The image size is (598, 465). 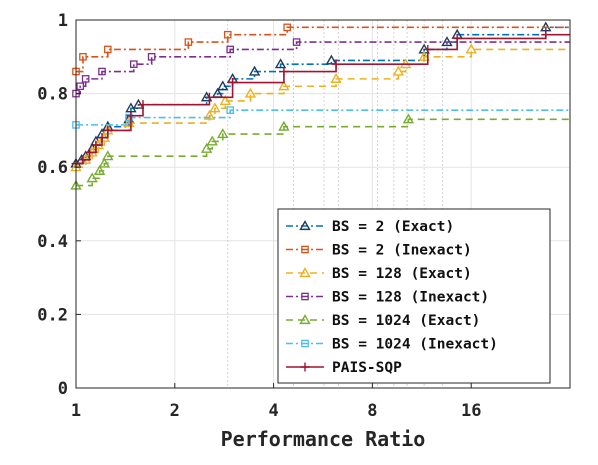 I want to click on y-tick-label: 0, so click(x=63, y=389).